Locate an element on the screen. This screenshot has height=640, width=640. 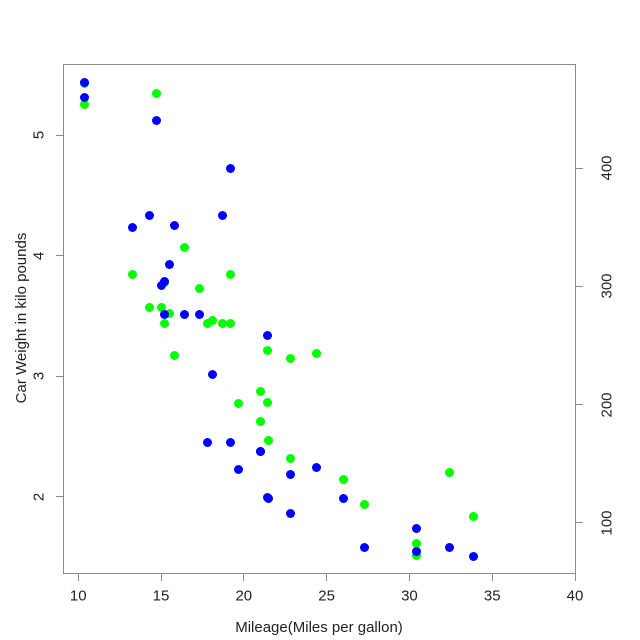
y-axis-left-tick-label: 3 is located at coordinates (39, 376).